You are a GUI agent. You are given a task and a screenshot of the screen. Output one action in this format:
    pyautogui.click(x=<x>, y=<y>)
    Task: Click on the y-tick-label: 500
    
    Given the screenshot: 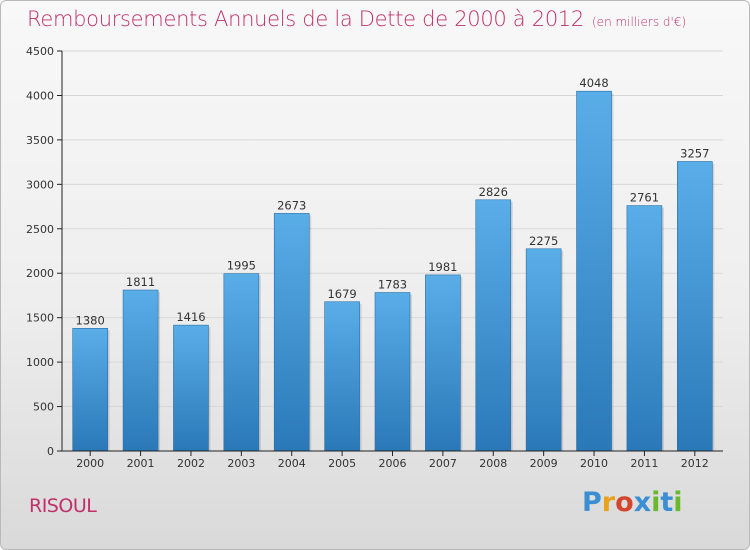 What is the action you would take?
    pyautogui.click(x=43, y=407)
    